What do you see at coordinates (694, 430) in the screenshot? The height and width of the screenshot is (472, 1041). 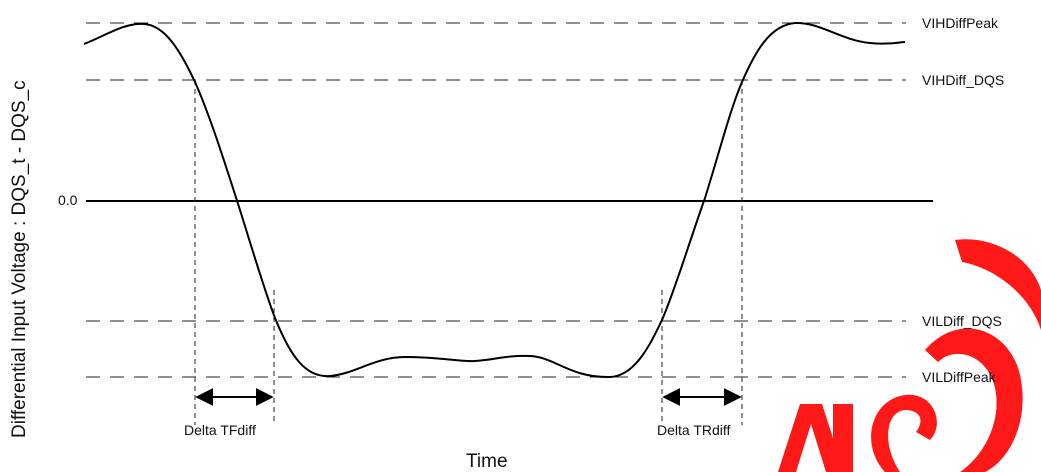 I see `delta-tr-label: Delta TRdiff` at bounding box center [694, 430].